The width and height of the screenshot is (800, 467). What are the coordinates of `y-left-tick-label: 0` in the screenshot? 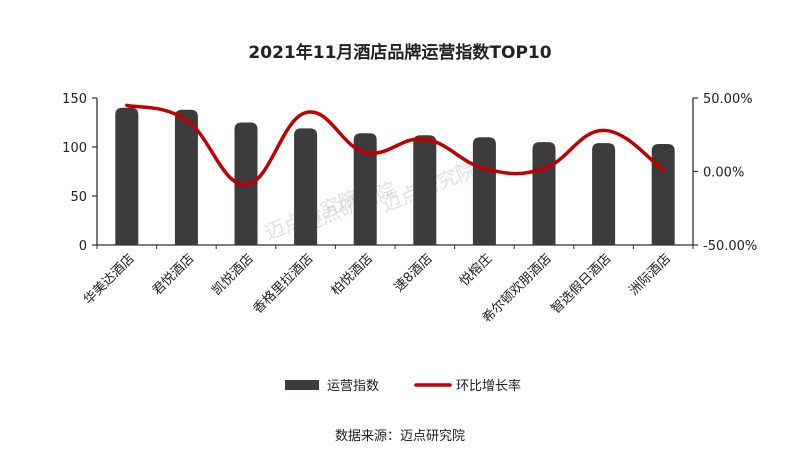 It's located at (83, 246).